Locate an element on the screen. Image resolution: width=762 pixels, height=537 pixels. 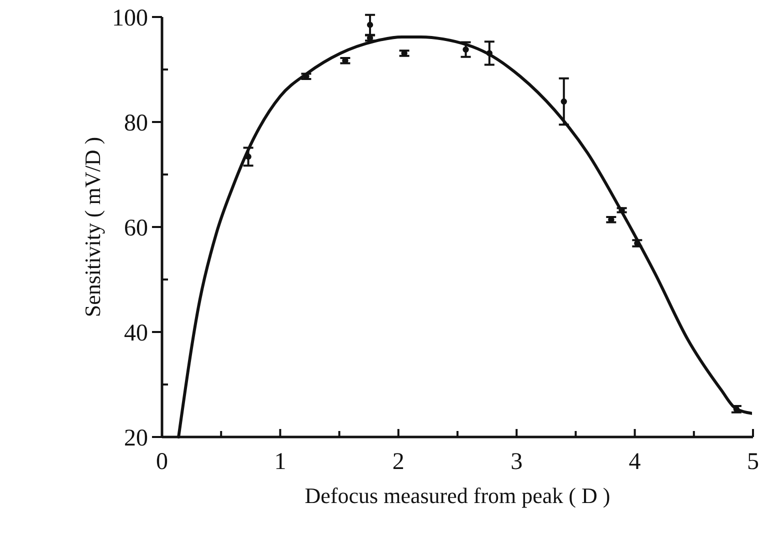
y-tick-label: 40 is located at coordinates (136, 333).